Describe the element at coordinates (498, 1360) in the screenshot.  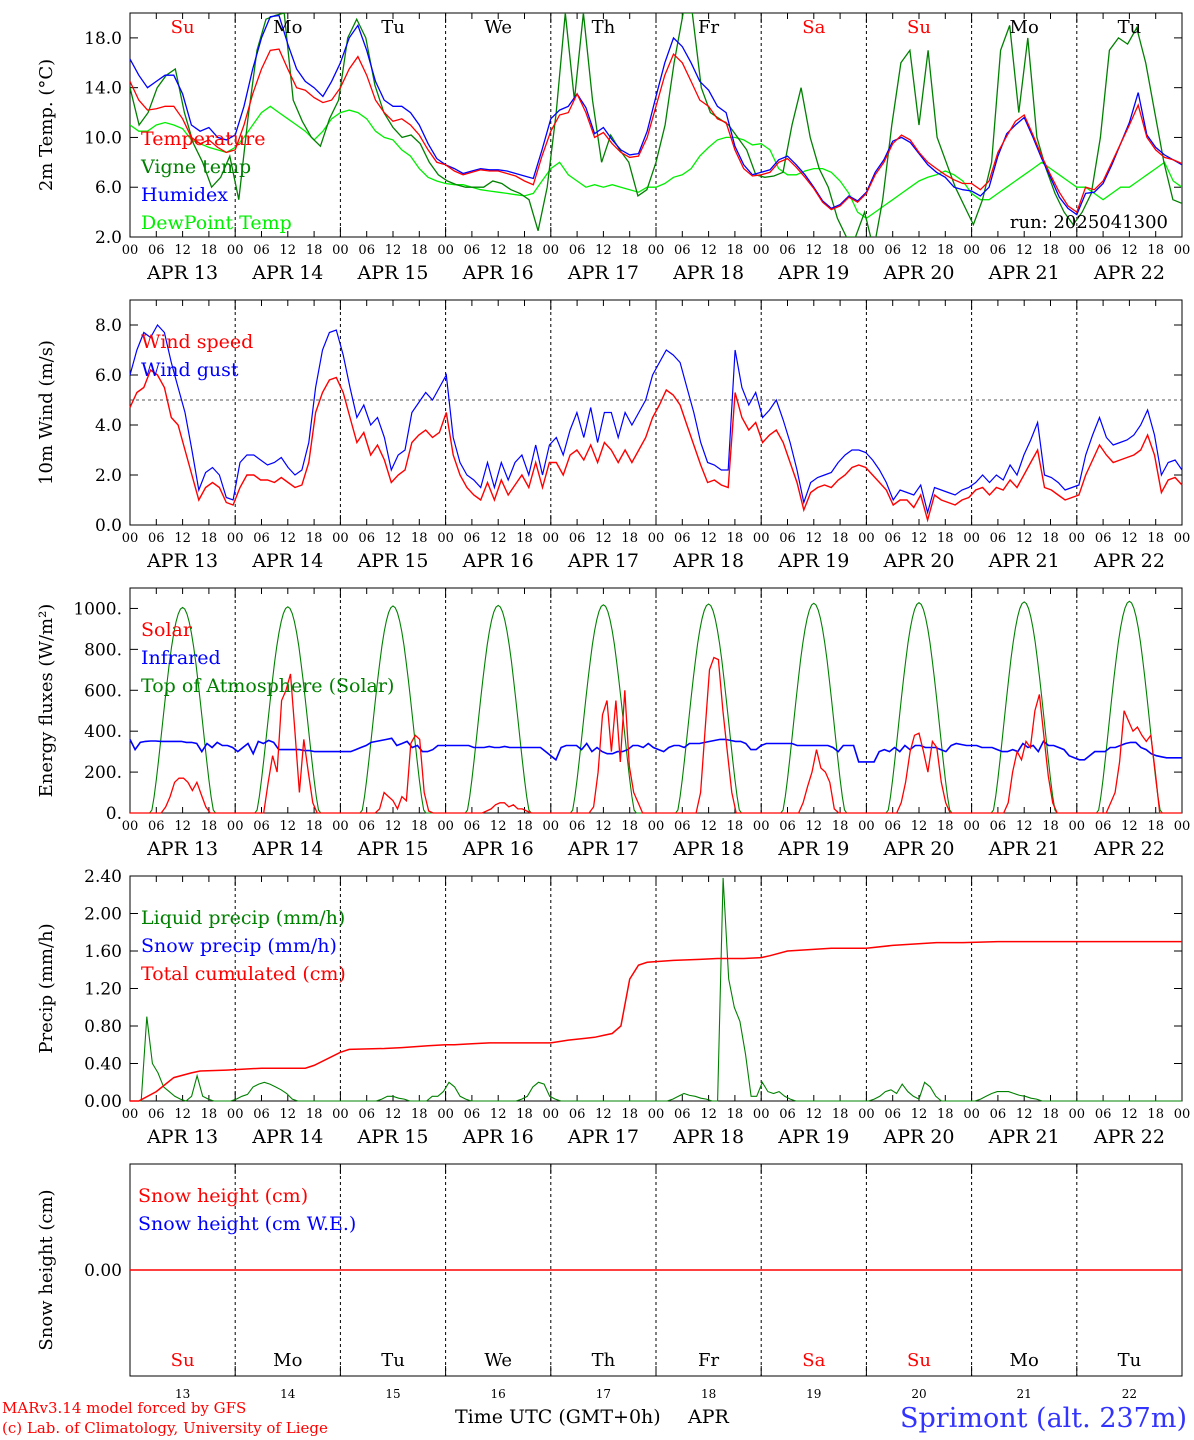
I see `day-name-label: We` at that location.